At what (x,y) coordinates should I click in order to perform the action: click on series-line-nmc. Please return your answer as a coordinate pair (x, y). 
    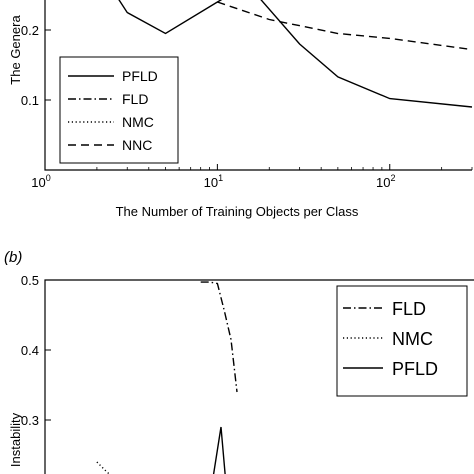
    Looking at the image, I should click on (103, 467).